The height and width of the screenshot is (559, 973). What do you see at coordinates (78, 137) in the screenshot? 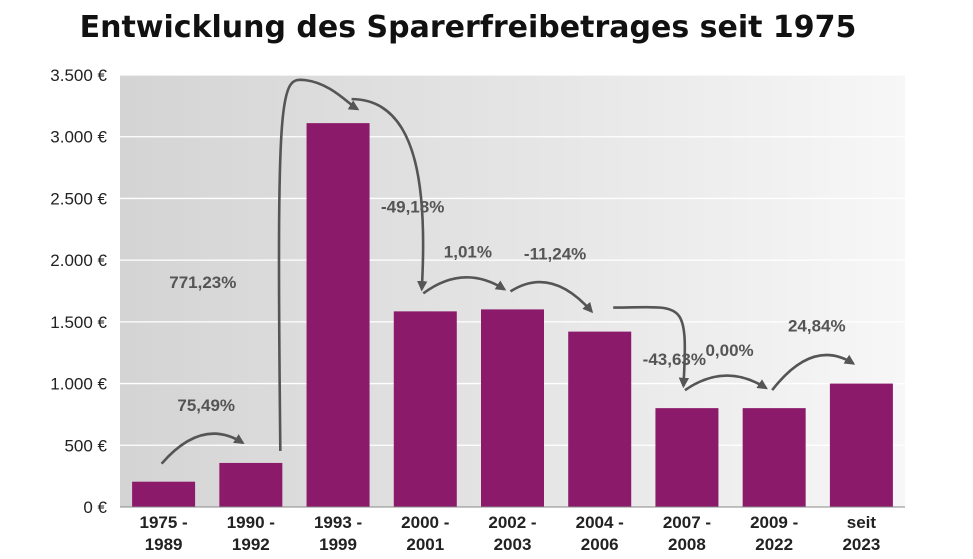
I see `y-tick-label-6: 3.000 €` at bounding box center [78, 137].